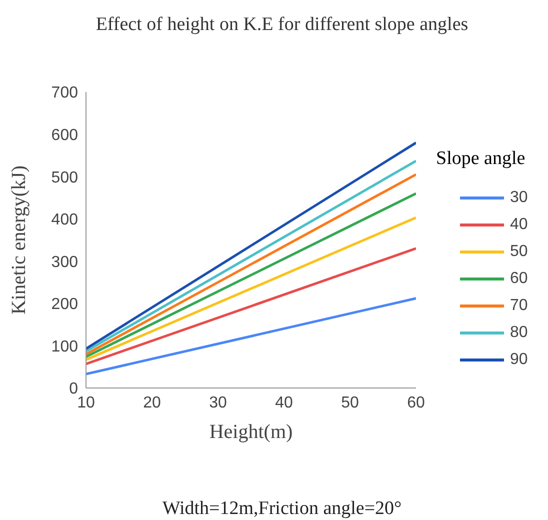  What do you see at coordinates (282, 25) in the screenshot?
I see `chart-title: Effect of height on K.E for different slope angles` at bounding box center [282, 25].